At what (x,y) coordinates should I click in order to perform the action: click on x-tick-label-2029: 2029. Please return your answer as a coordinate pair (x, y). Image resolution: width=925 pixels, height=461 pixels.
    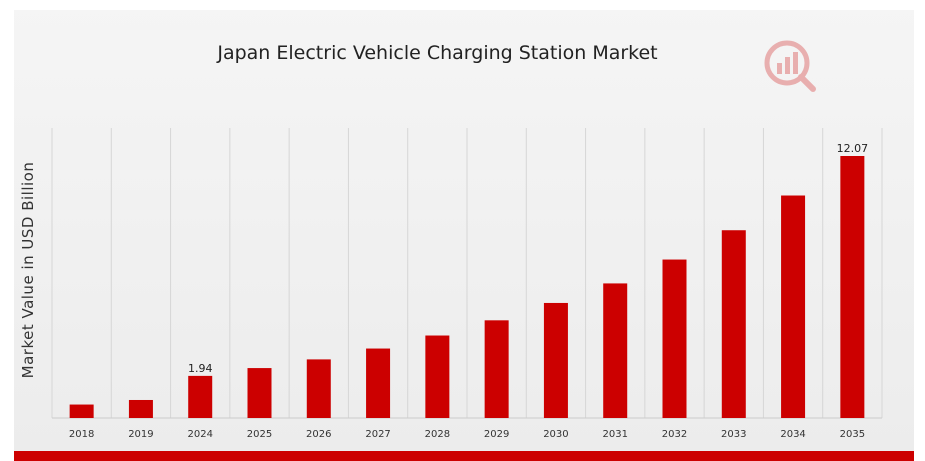
    Looking at the image, I should click on (496, 434).